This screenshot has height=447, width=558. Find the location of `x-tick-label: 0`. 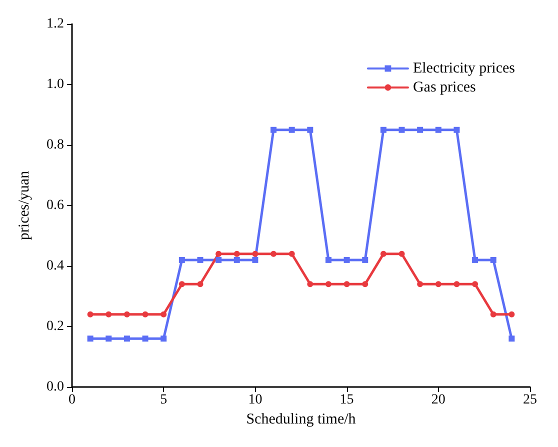

x-tick-label: 0 is located at coordinates (72, 400).